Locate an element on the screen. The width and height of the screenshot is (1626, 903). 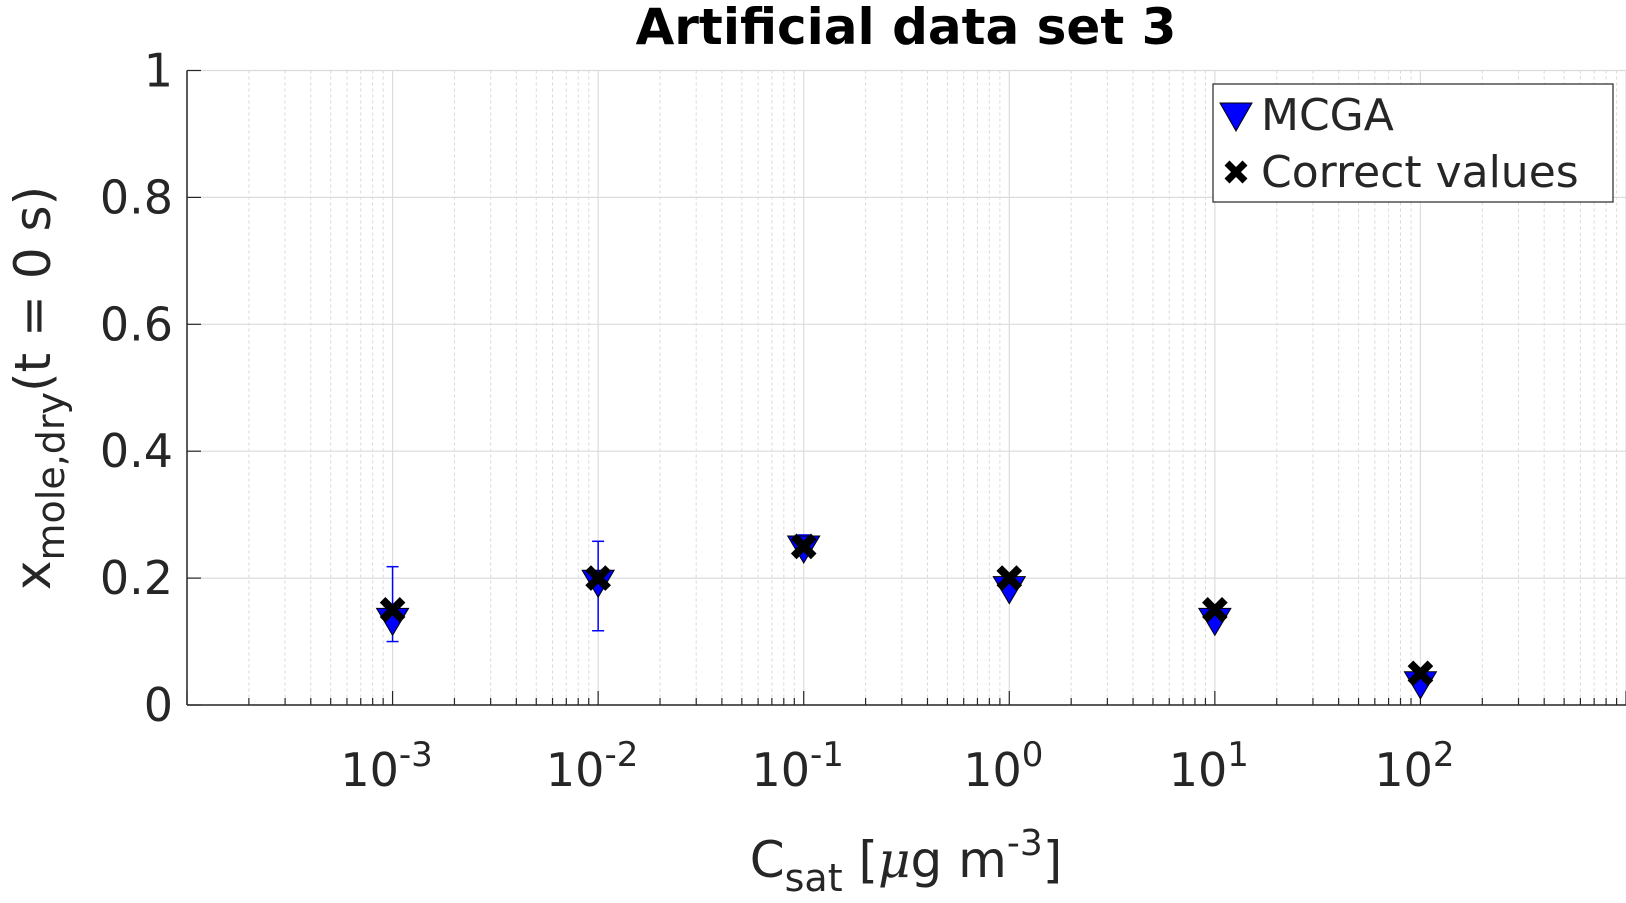
x-label-mu: μ is located at coordinates (894, 860).